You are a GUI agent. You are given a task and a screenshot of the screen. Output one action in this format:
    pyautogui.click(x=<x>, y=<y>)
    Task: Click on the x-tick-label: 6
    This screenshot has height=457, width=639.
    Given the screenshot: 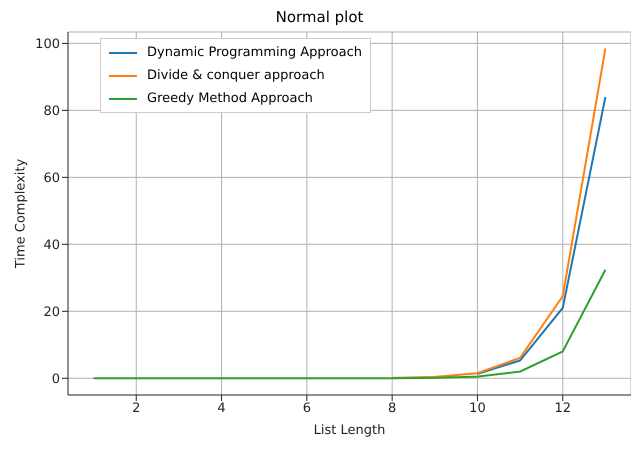 What is the action you would take?
    pyautogui.click(x=306, y=408)
    